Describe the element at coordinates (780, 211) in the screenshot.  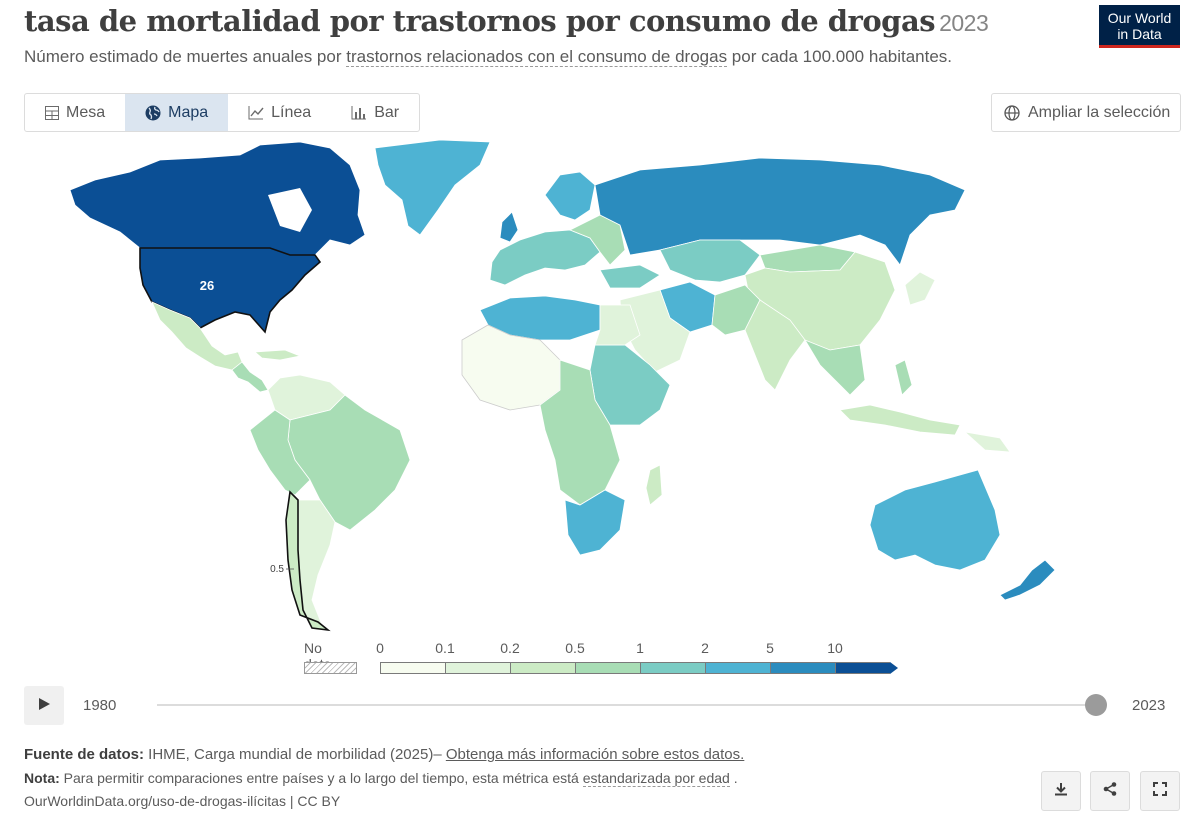
I see `region-russia` at that location.